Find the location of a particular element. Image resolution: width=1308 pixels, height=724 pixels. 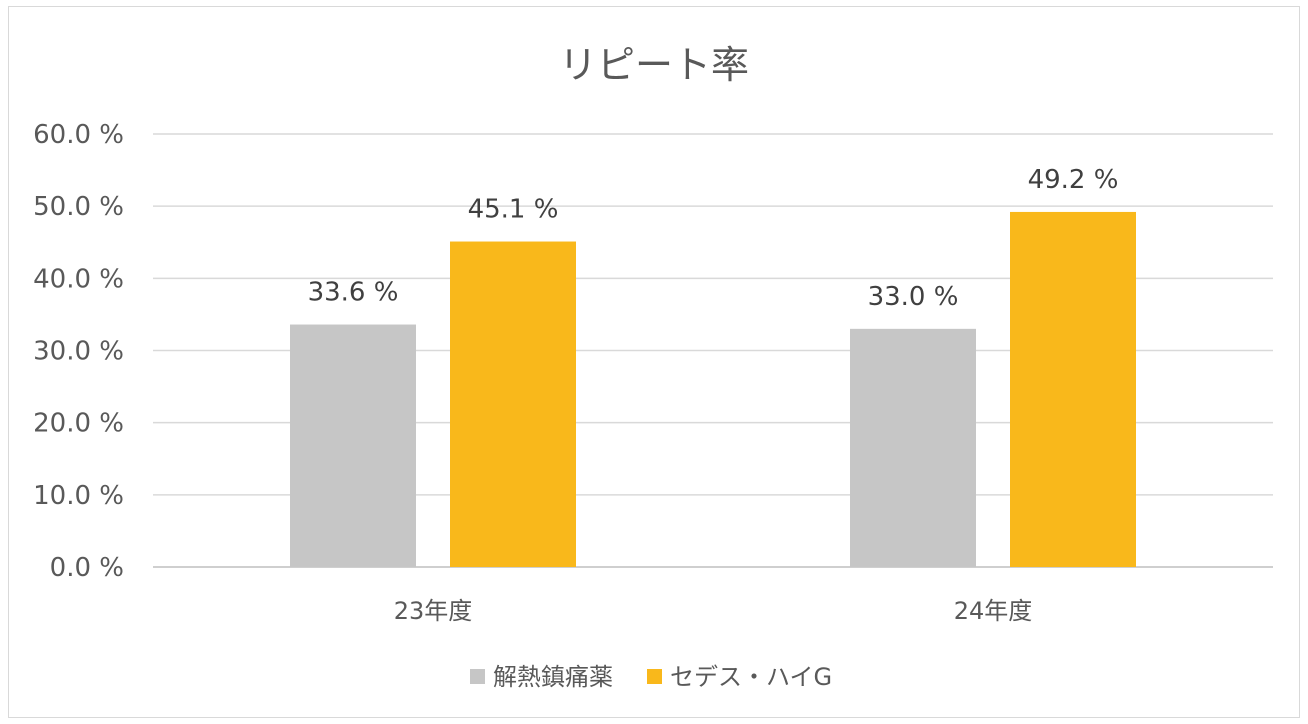

legend: 解熱鎮痛薬 セデス・ハイG is located at coordinates (651, 677).